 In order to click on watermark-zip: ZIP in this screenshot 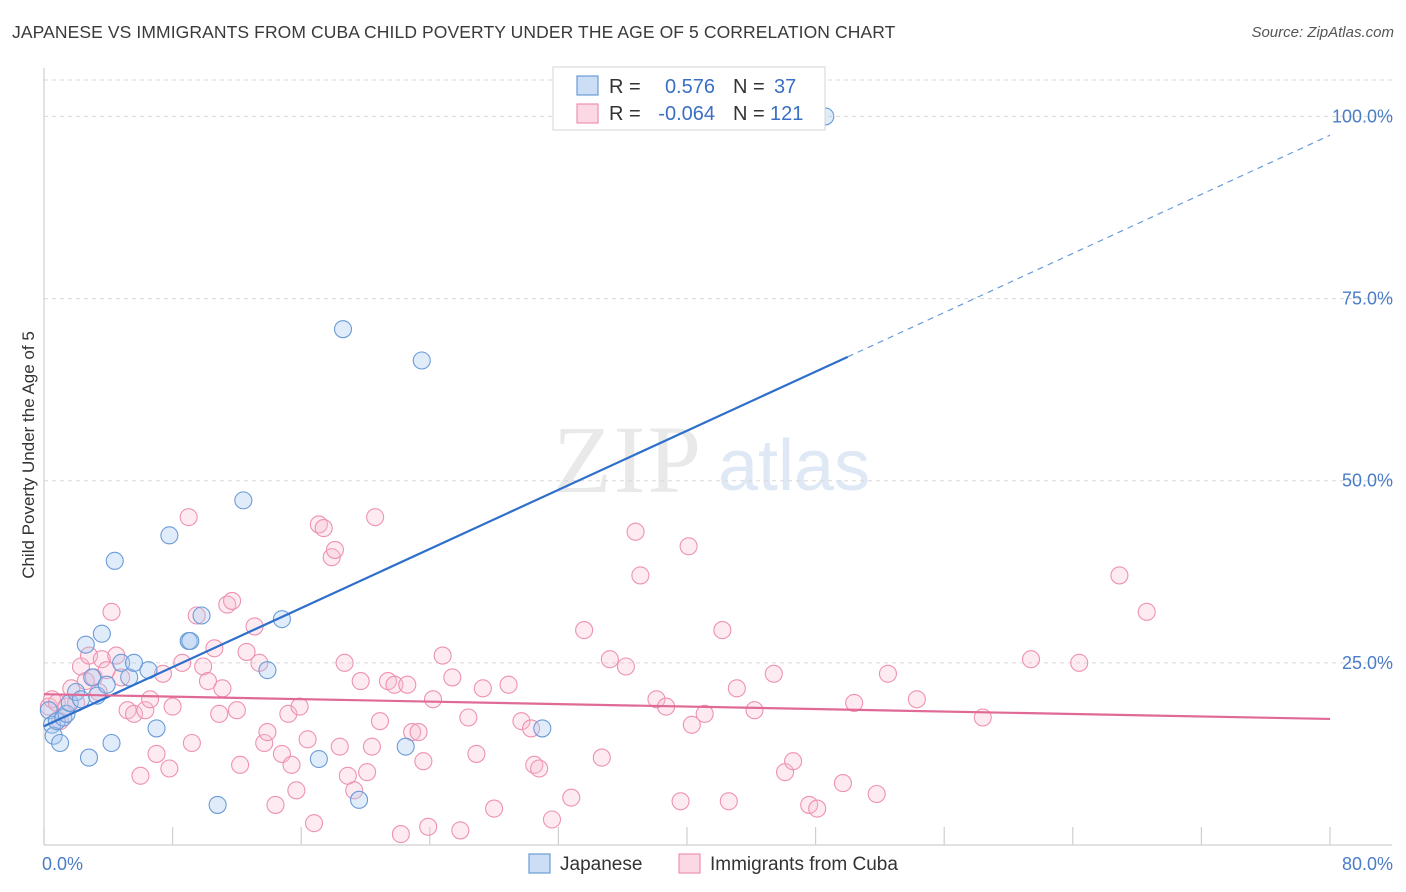, I will do `click(628, 459)`.